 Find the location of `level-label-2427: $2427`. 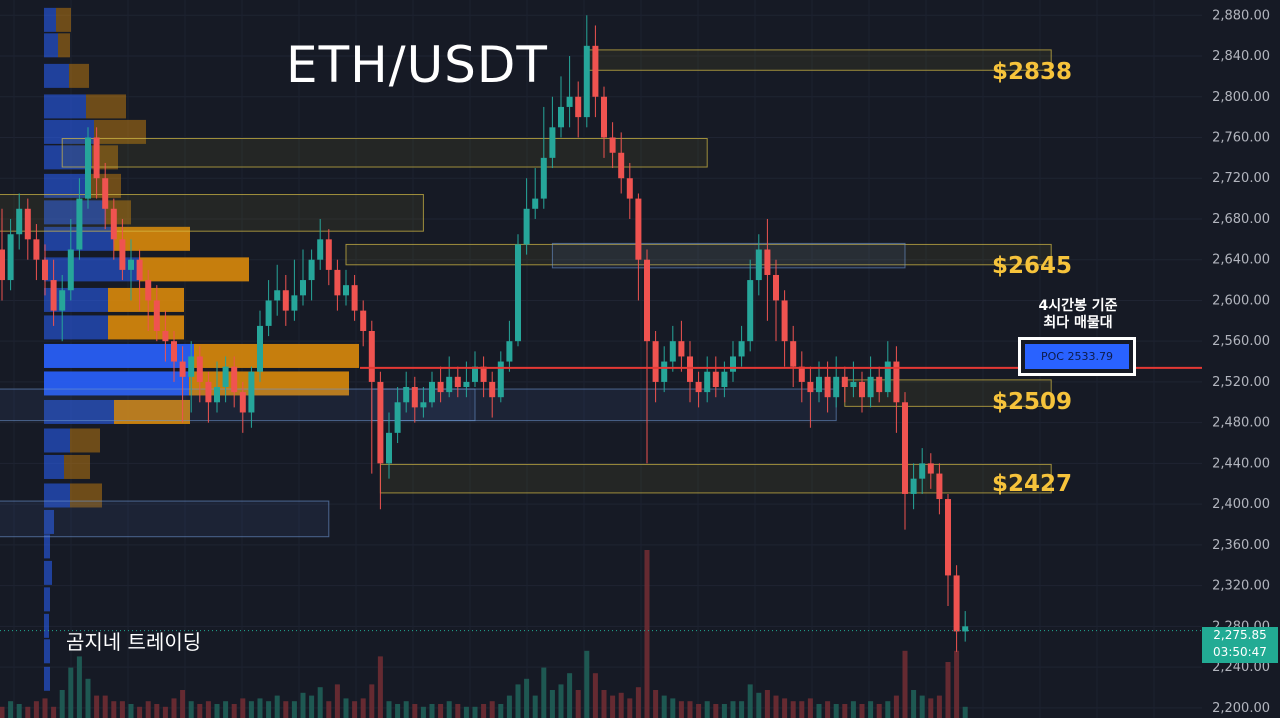

level-label-2427: $2427 is located at coordinates (1032, 484).